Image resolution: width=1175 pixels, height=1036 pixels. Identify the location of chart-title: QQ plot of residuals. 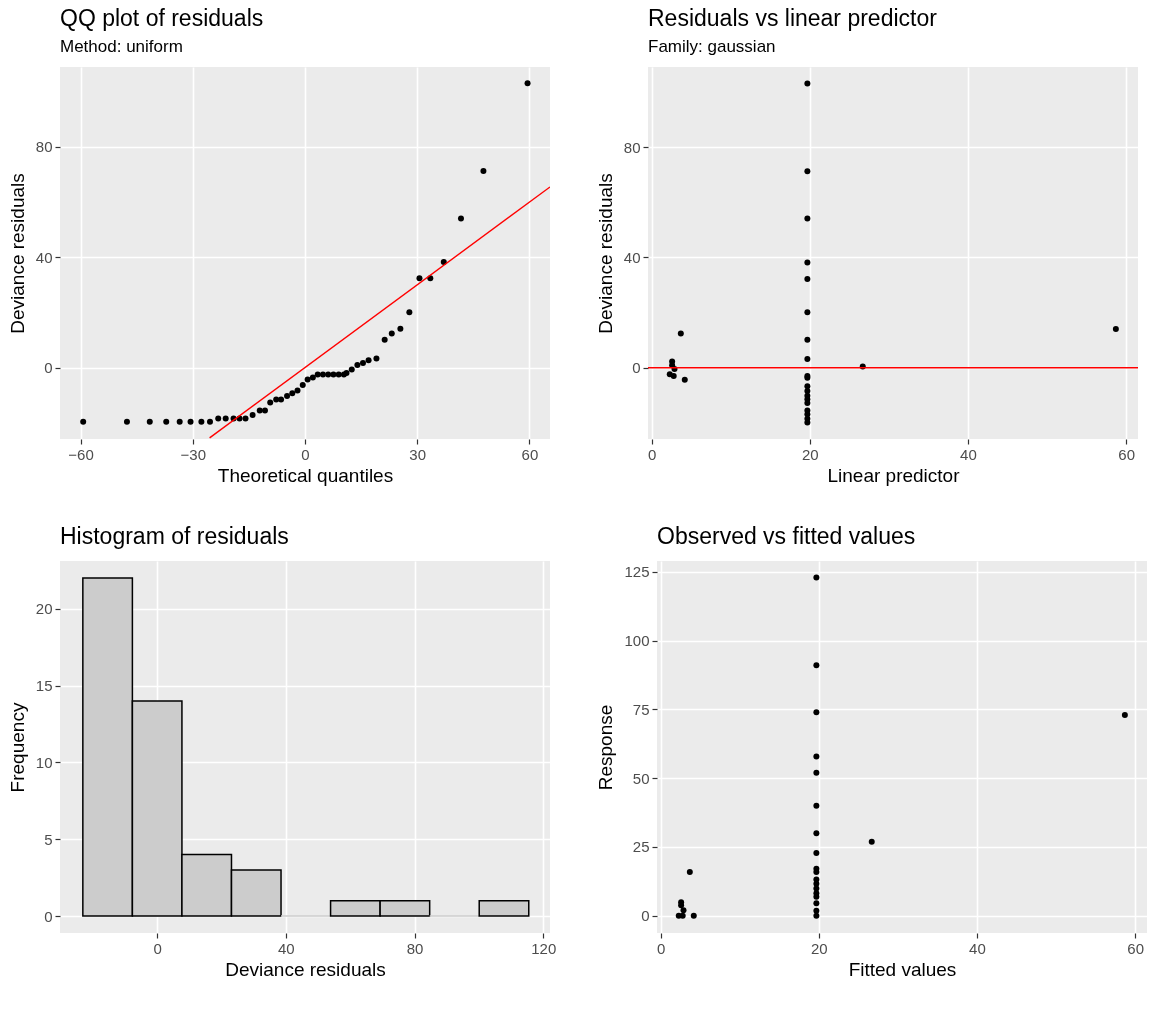
(162, 18).